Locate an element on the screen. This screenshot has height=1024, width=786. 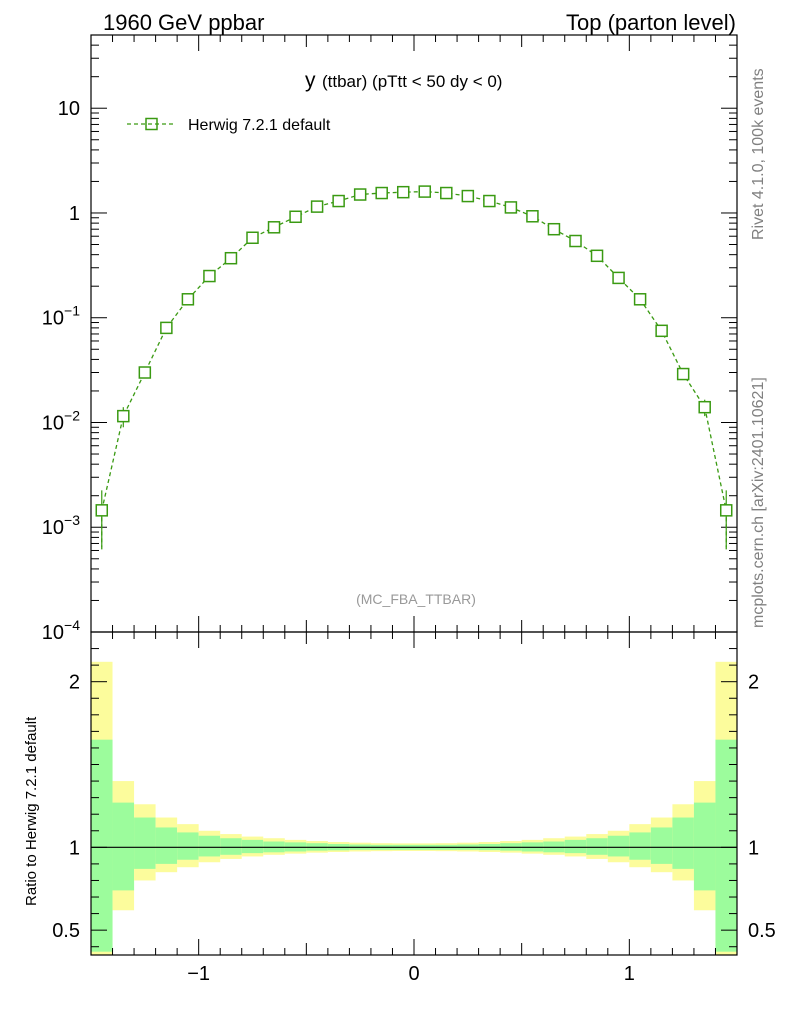
y-tick-label: 1 is located at coordinates (74, 214).